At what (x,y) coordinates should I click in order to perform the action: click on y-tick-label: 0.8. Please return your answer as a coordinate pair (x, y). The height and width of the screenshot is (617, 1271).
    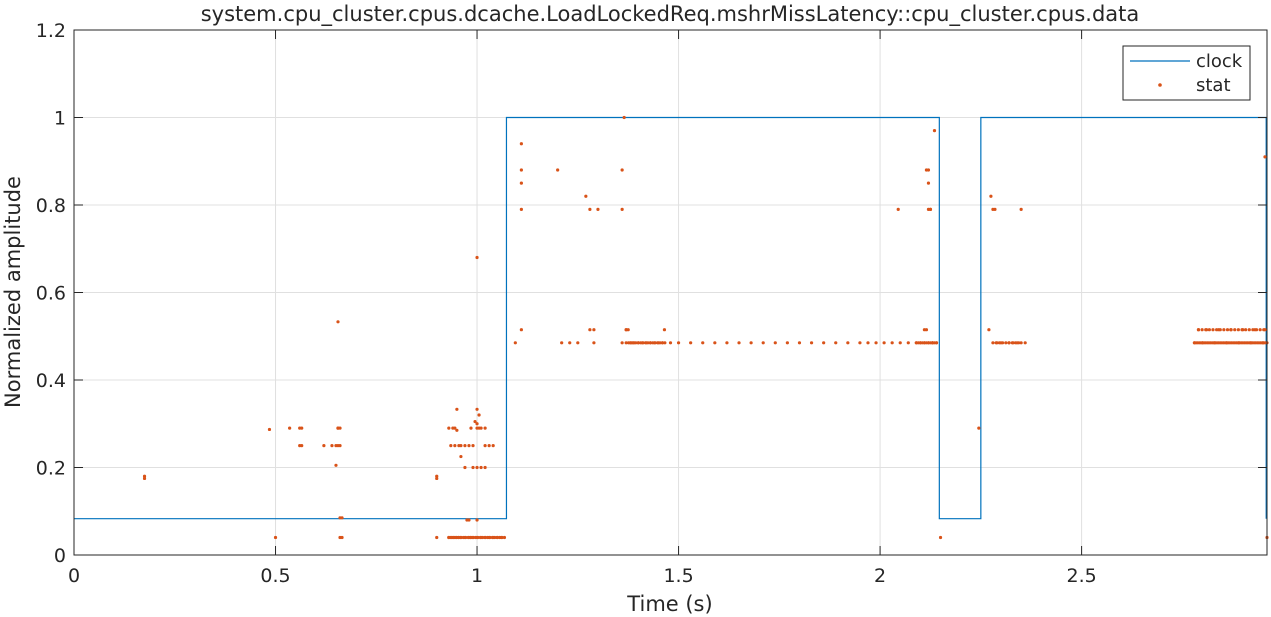
    Looking at the image, I should click on (51, 206).